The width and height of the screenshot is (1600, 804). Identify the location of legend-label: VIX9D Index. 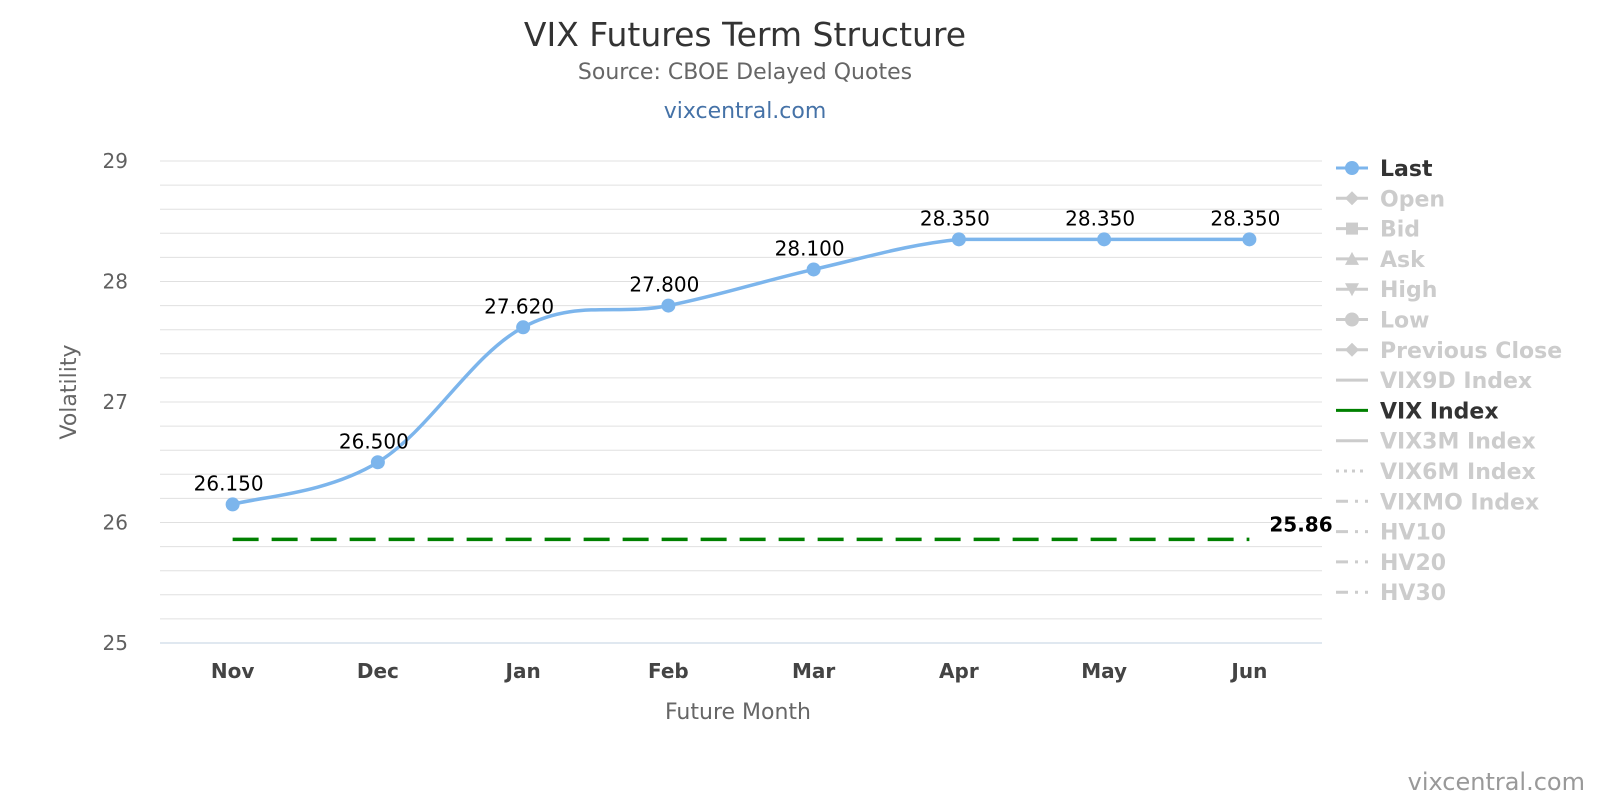
(1456, 381).